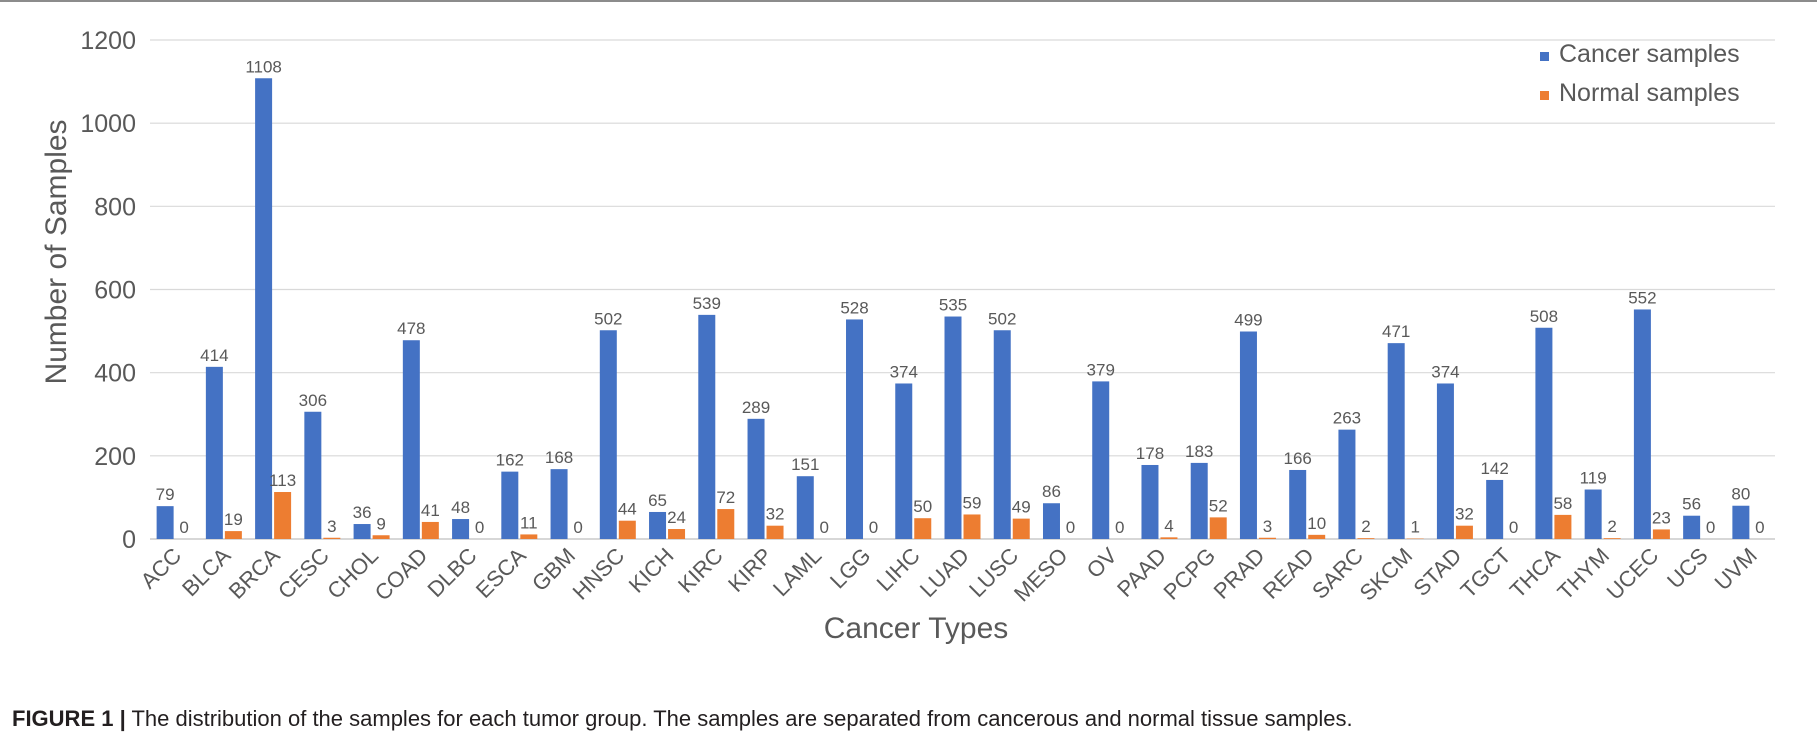  What do you see at coordinates (108, 124) in the screenshot?
I see `y-tick-label: 1000` at bounding box center [108, 124].